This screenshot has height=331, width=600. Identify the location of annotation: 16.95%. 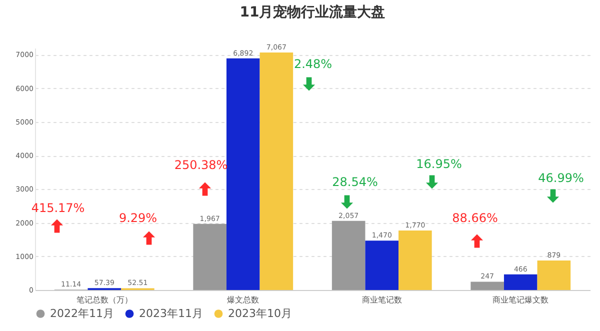
(439, 164).